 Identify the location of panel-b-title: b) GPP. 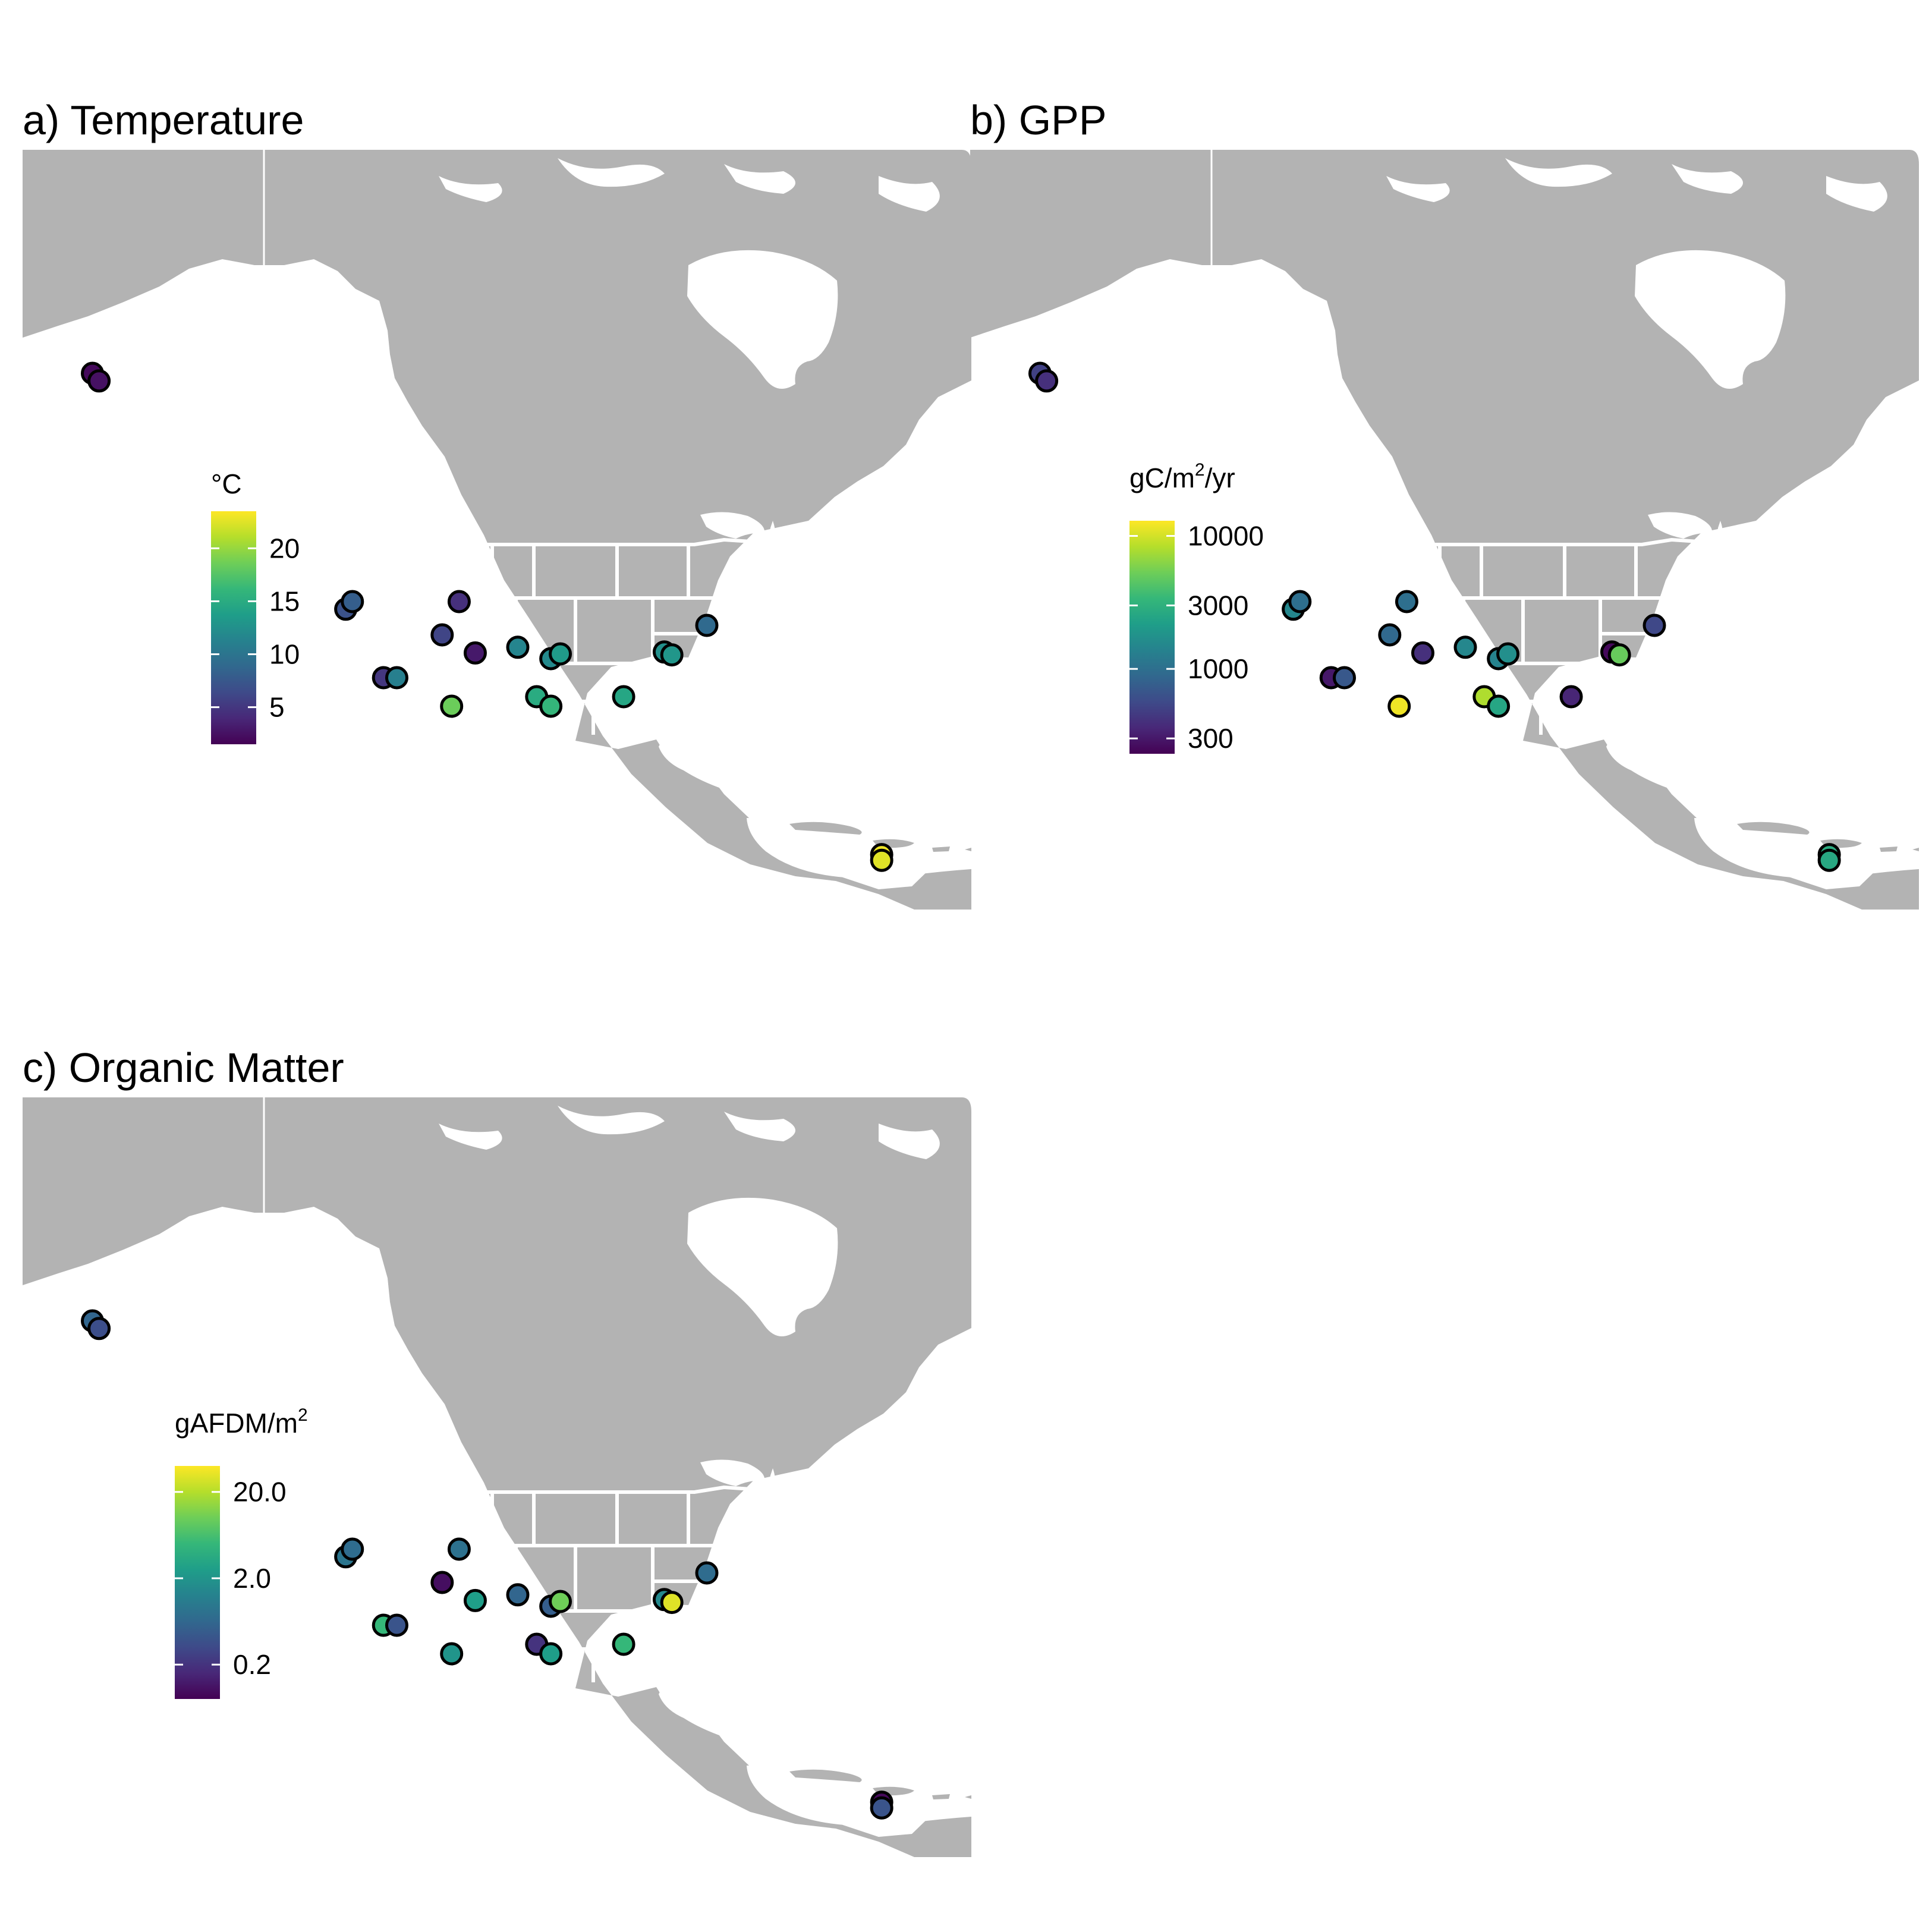
(1038, 120).